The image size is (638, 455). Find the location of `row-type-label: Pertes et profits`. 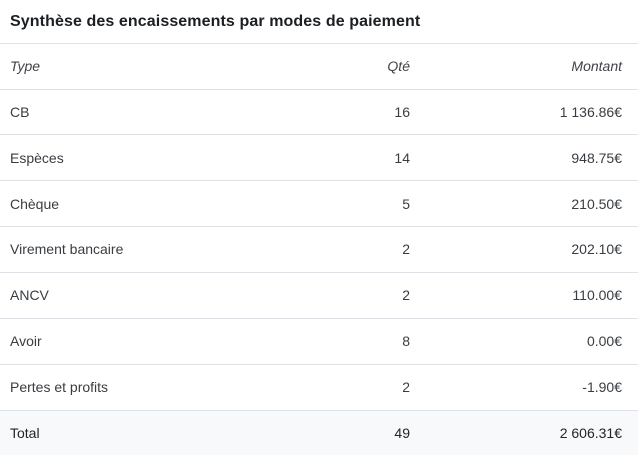

row-type-label: Pertes et profits is located at coordinates (128, 387).